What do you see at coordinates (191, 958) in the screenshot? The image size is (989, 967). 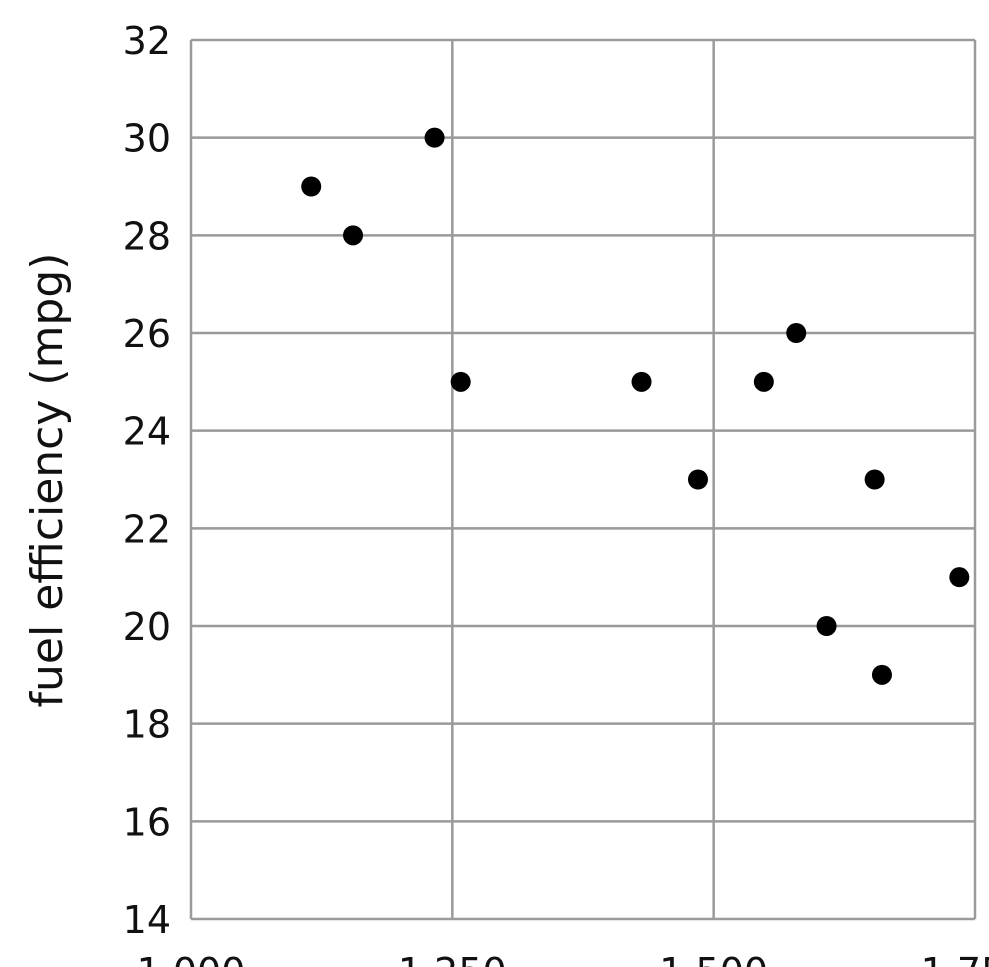 I see `x-tick-label: 1,000` at bounding box center [191, 958].